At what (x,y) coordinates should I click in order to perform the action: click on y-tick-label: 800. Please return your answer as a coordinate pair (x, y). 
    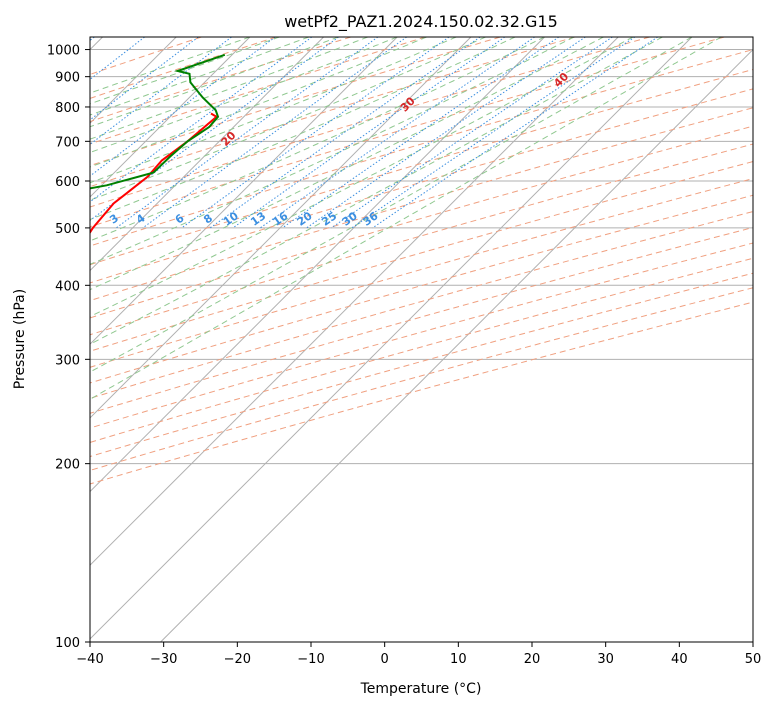
    Looking at the image, I should click on (67, 108).